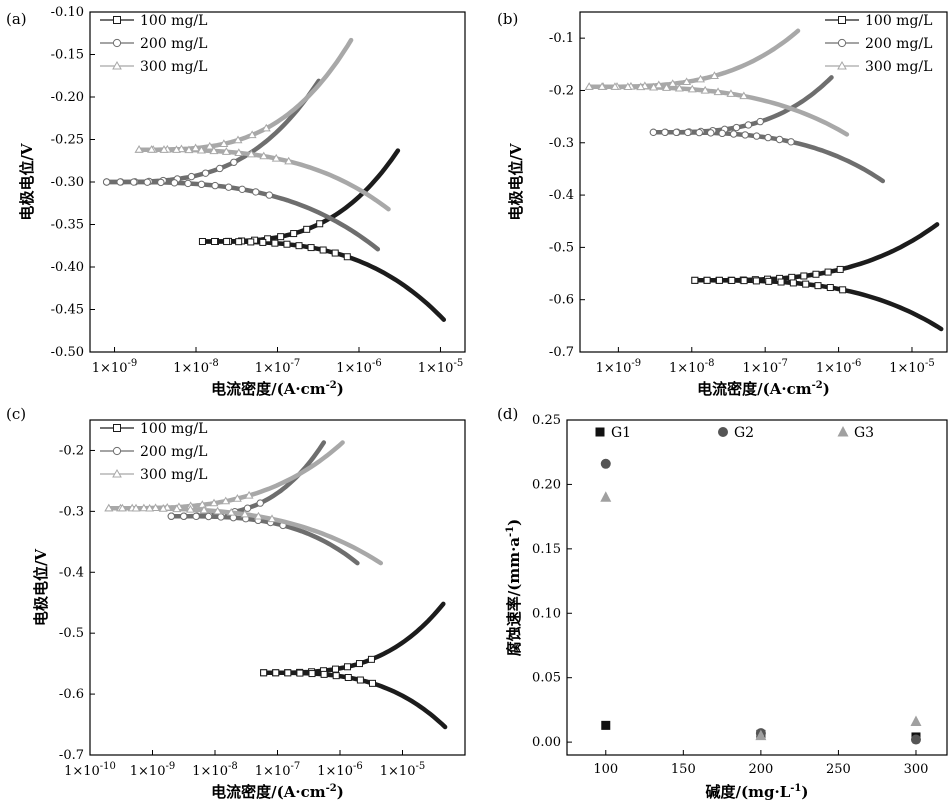 The image size is (949, 807). Describe the element at coordinates (898, 44) in the screenshot. I see `legend-label: 200 mg/L` at that location.